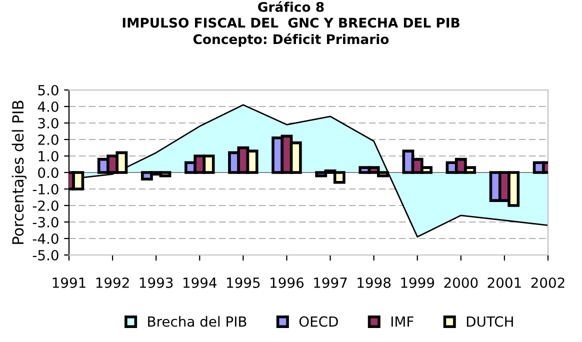 This screenshot has height=342, width=582. Describe the element at coordinates (19, 172) in the screenshot. I see `y-axis-title: Porcentajes del PIB` at that location.